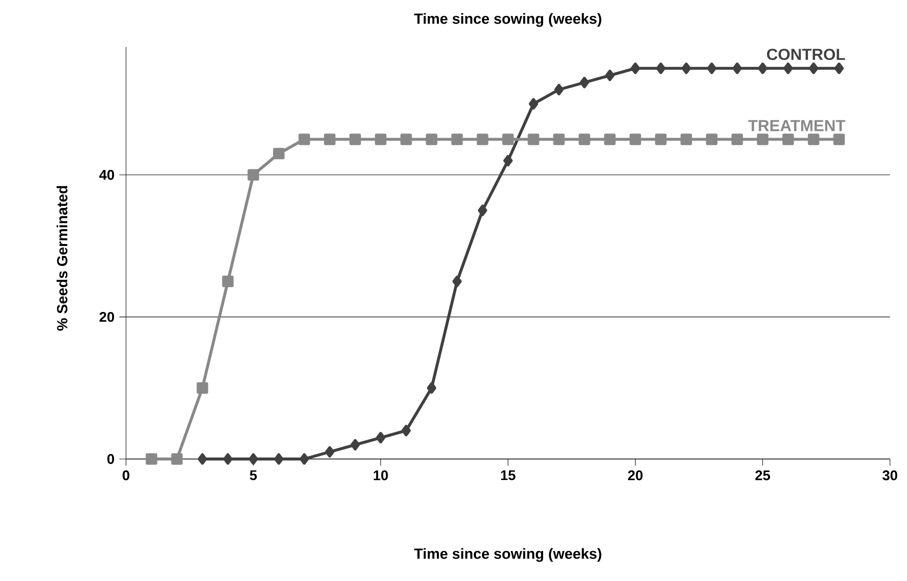  Describe the element at coordinates (797, 126) in the screenshot. I see `series-label: TREATMENT` at that location.